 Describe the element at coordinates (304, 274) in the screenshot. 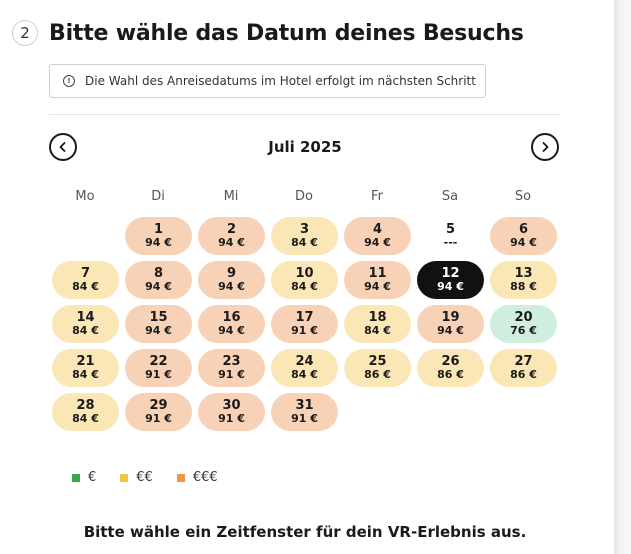

I see `day-number: 10` at that location.